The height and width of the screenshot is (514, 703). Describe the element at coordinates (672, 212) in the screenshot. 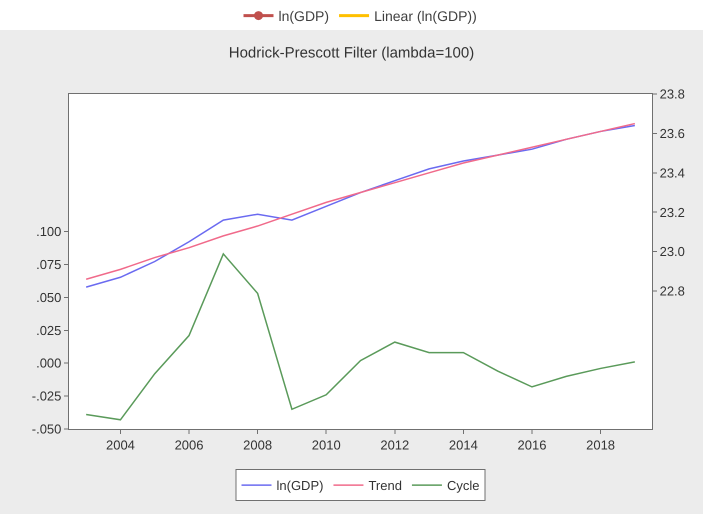

I see `y2-tick-label: 23.2` at that location.